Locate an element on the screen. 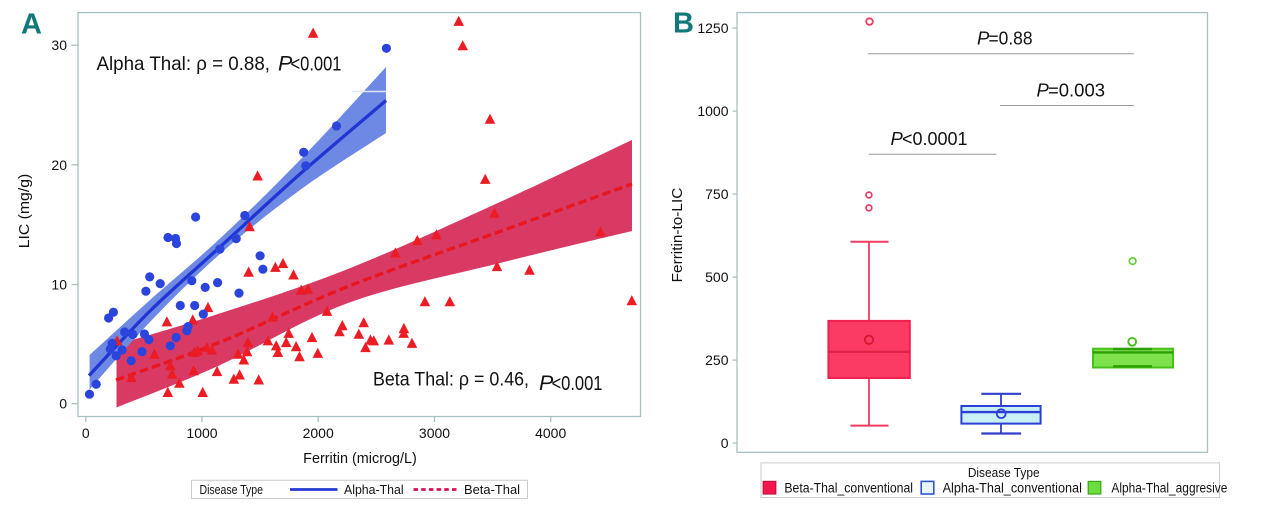  svg-text: LIC (mg/g) is located at coordinates (25, 211).